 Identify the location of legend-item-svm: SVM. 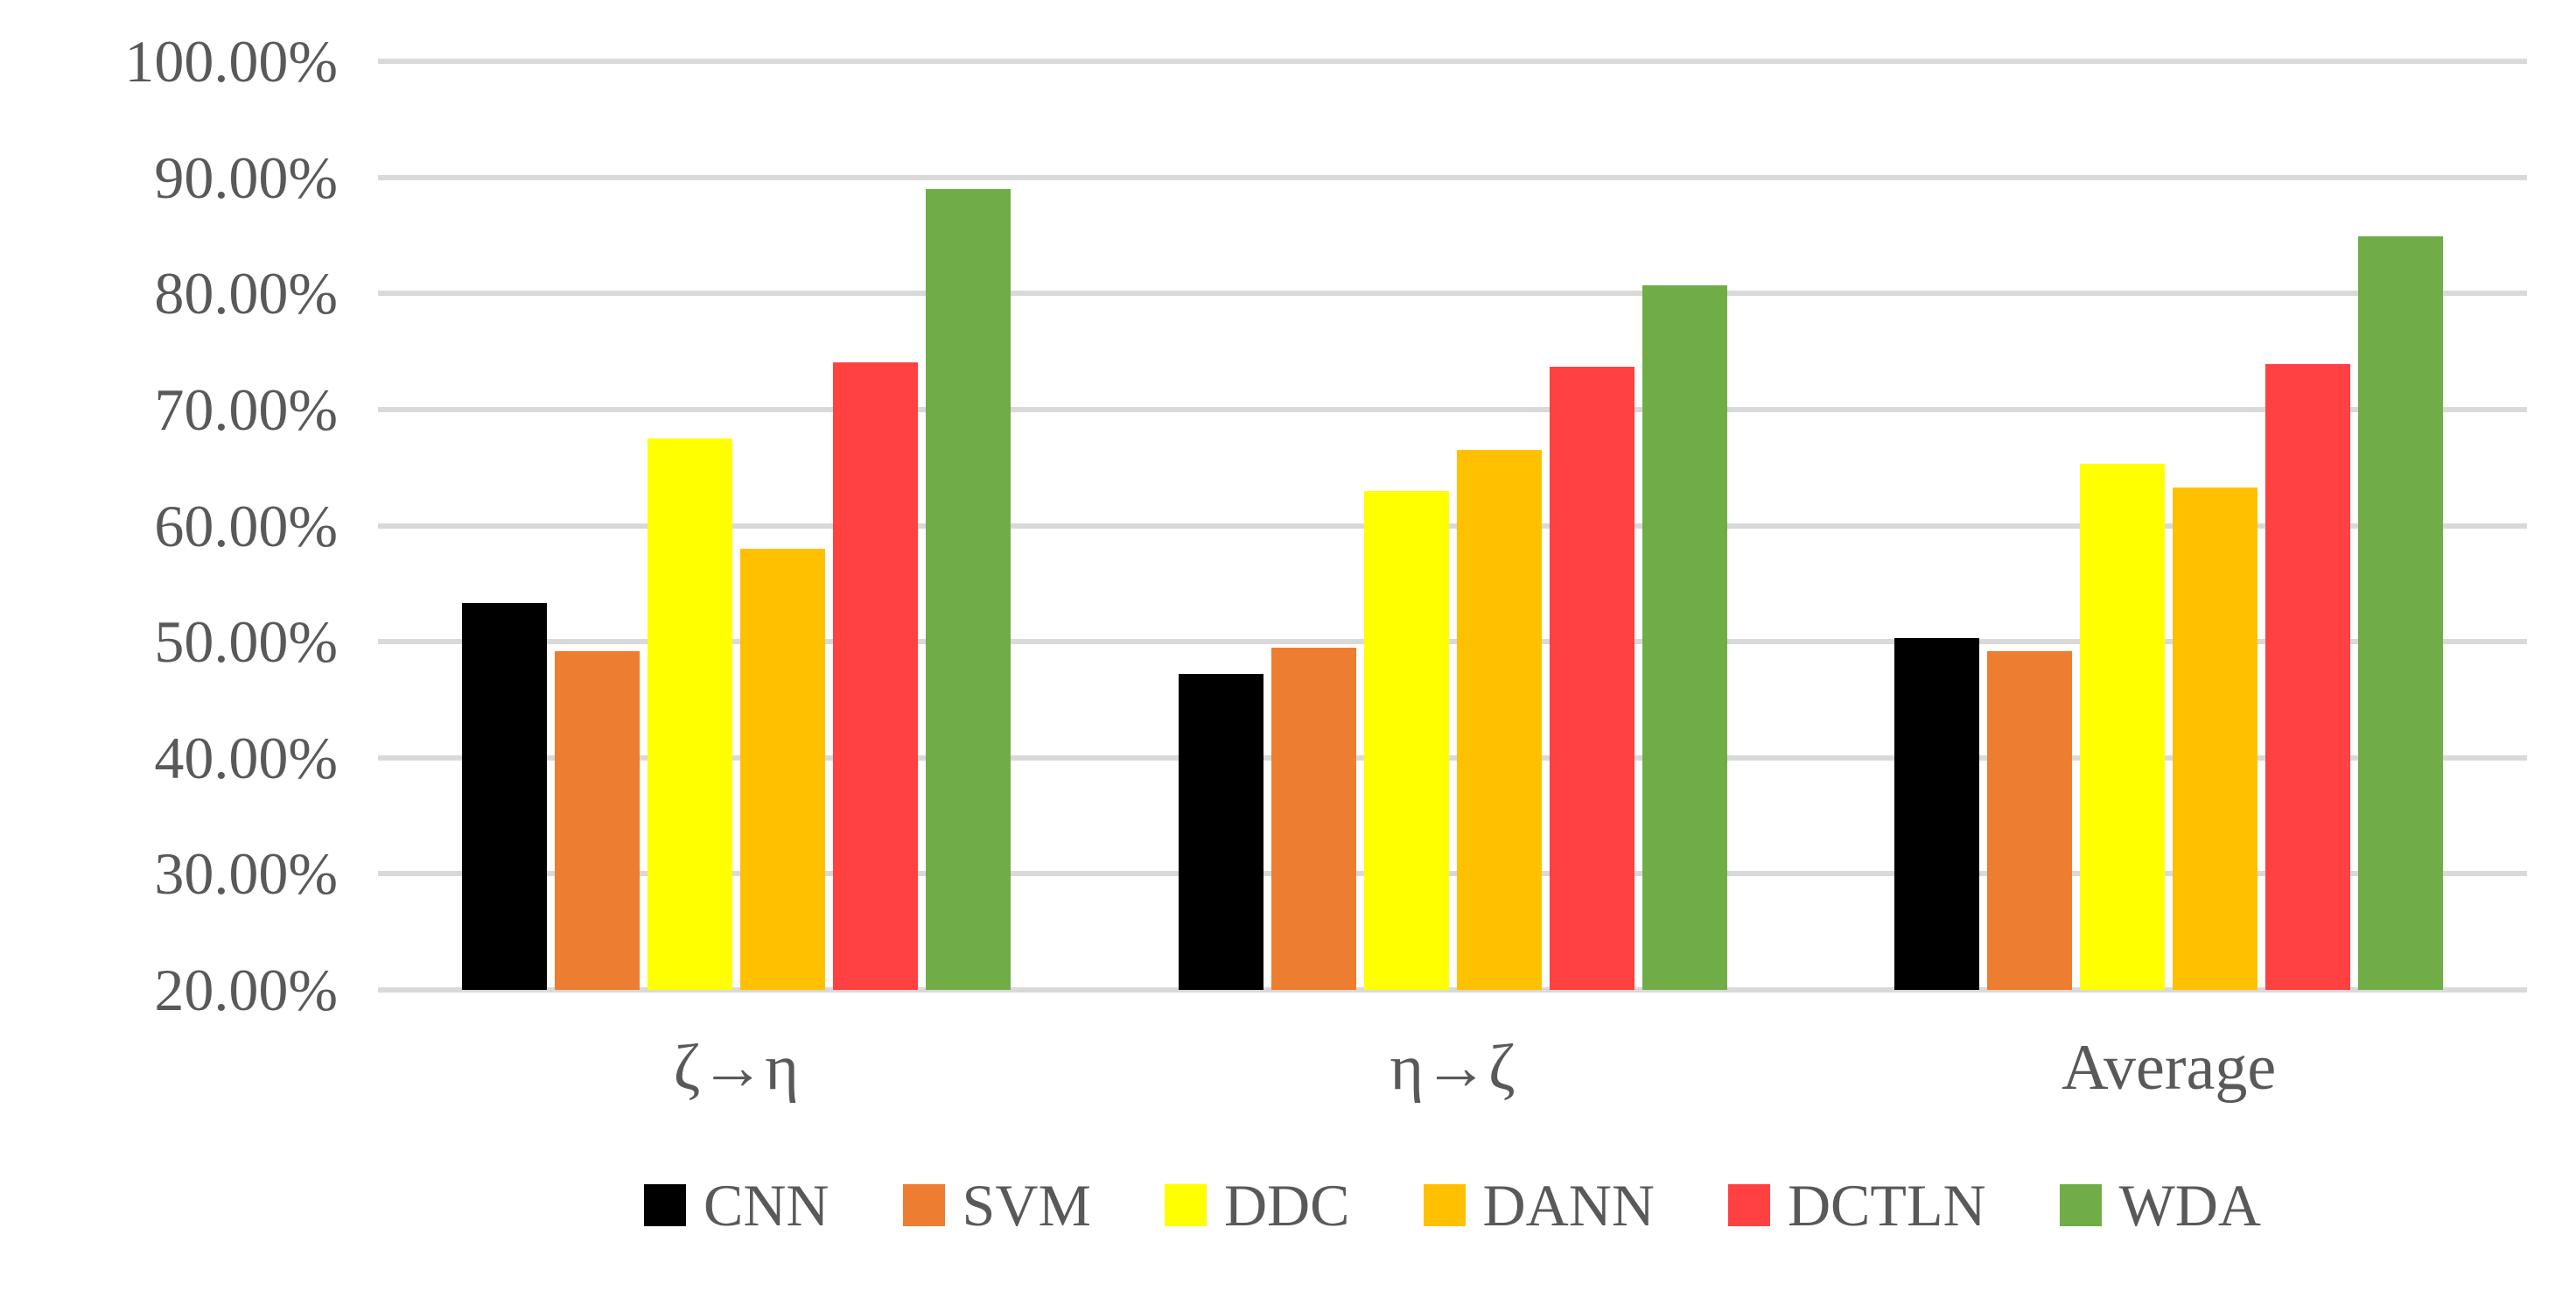
(996, 1205).